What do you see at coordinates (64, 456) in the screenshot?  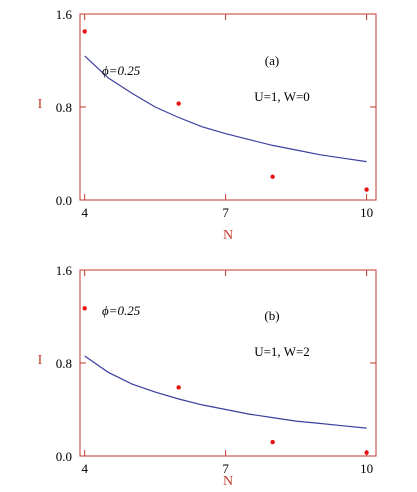 I see `y-tick-label-b-0: 0.0` at bounding box center [64, 456].